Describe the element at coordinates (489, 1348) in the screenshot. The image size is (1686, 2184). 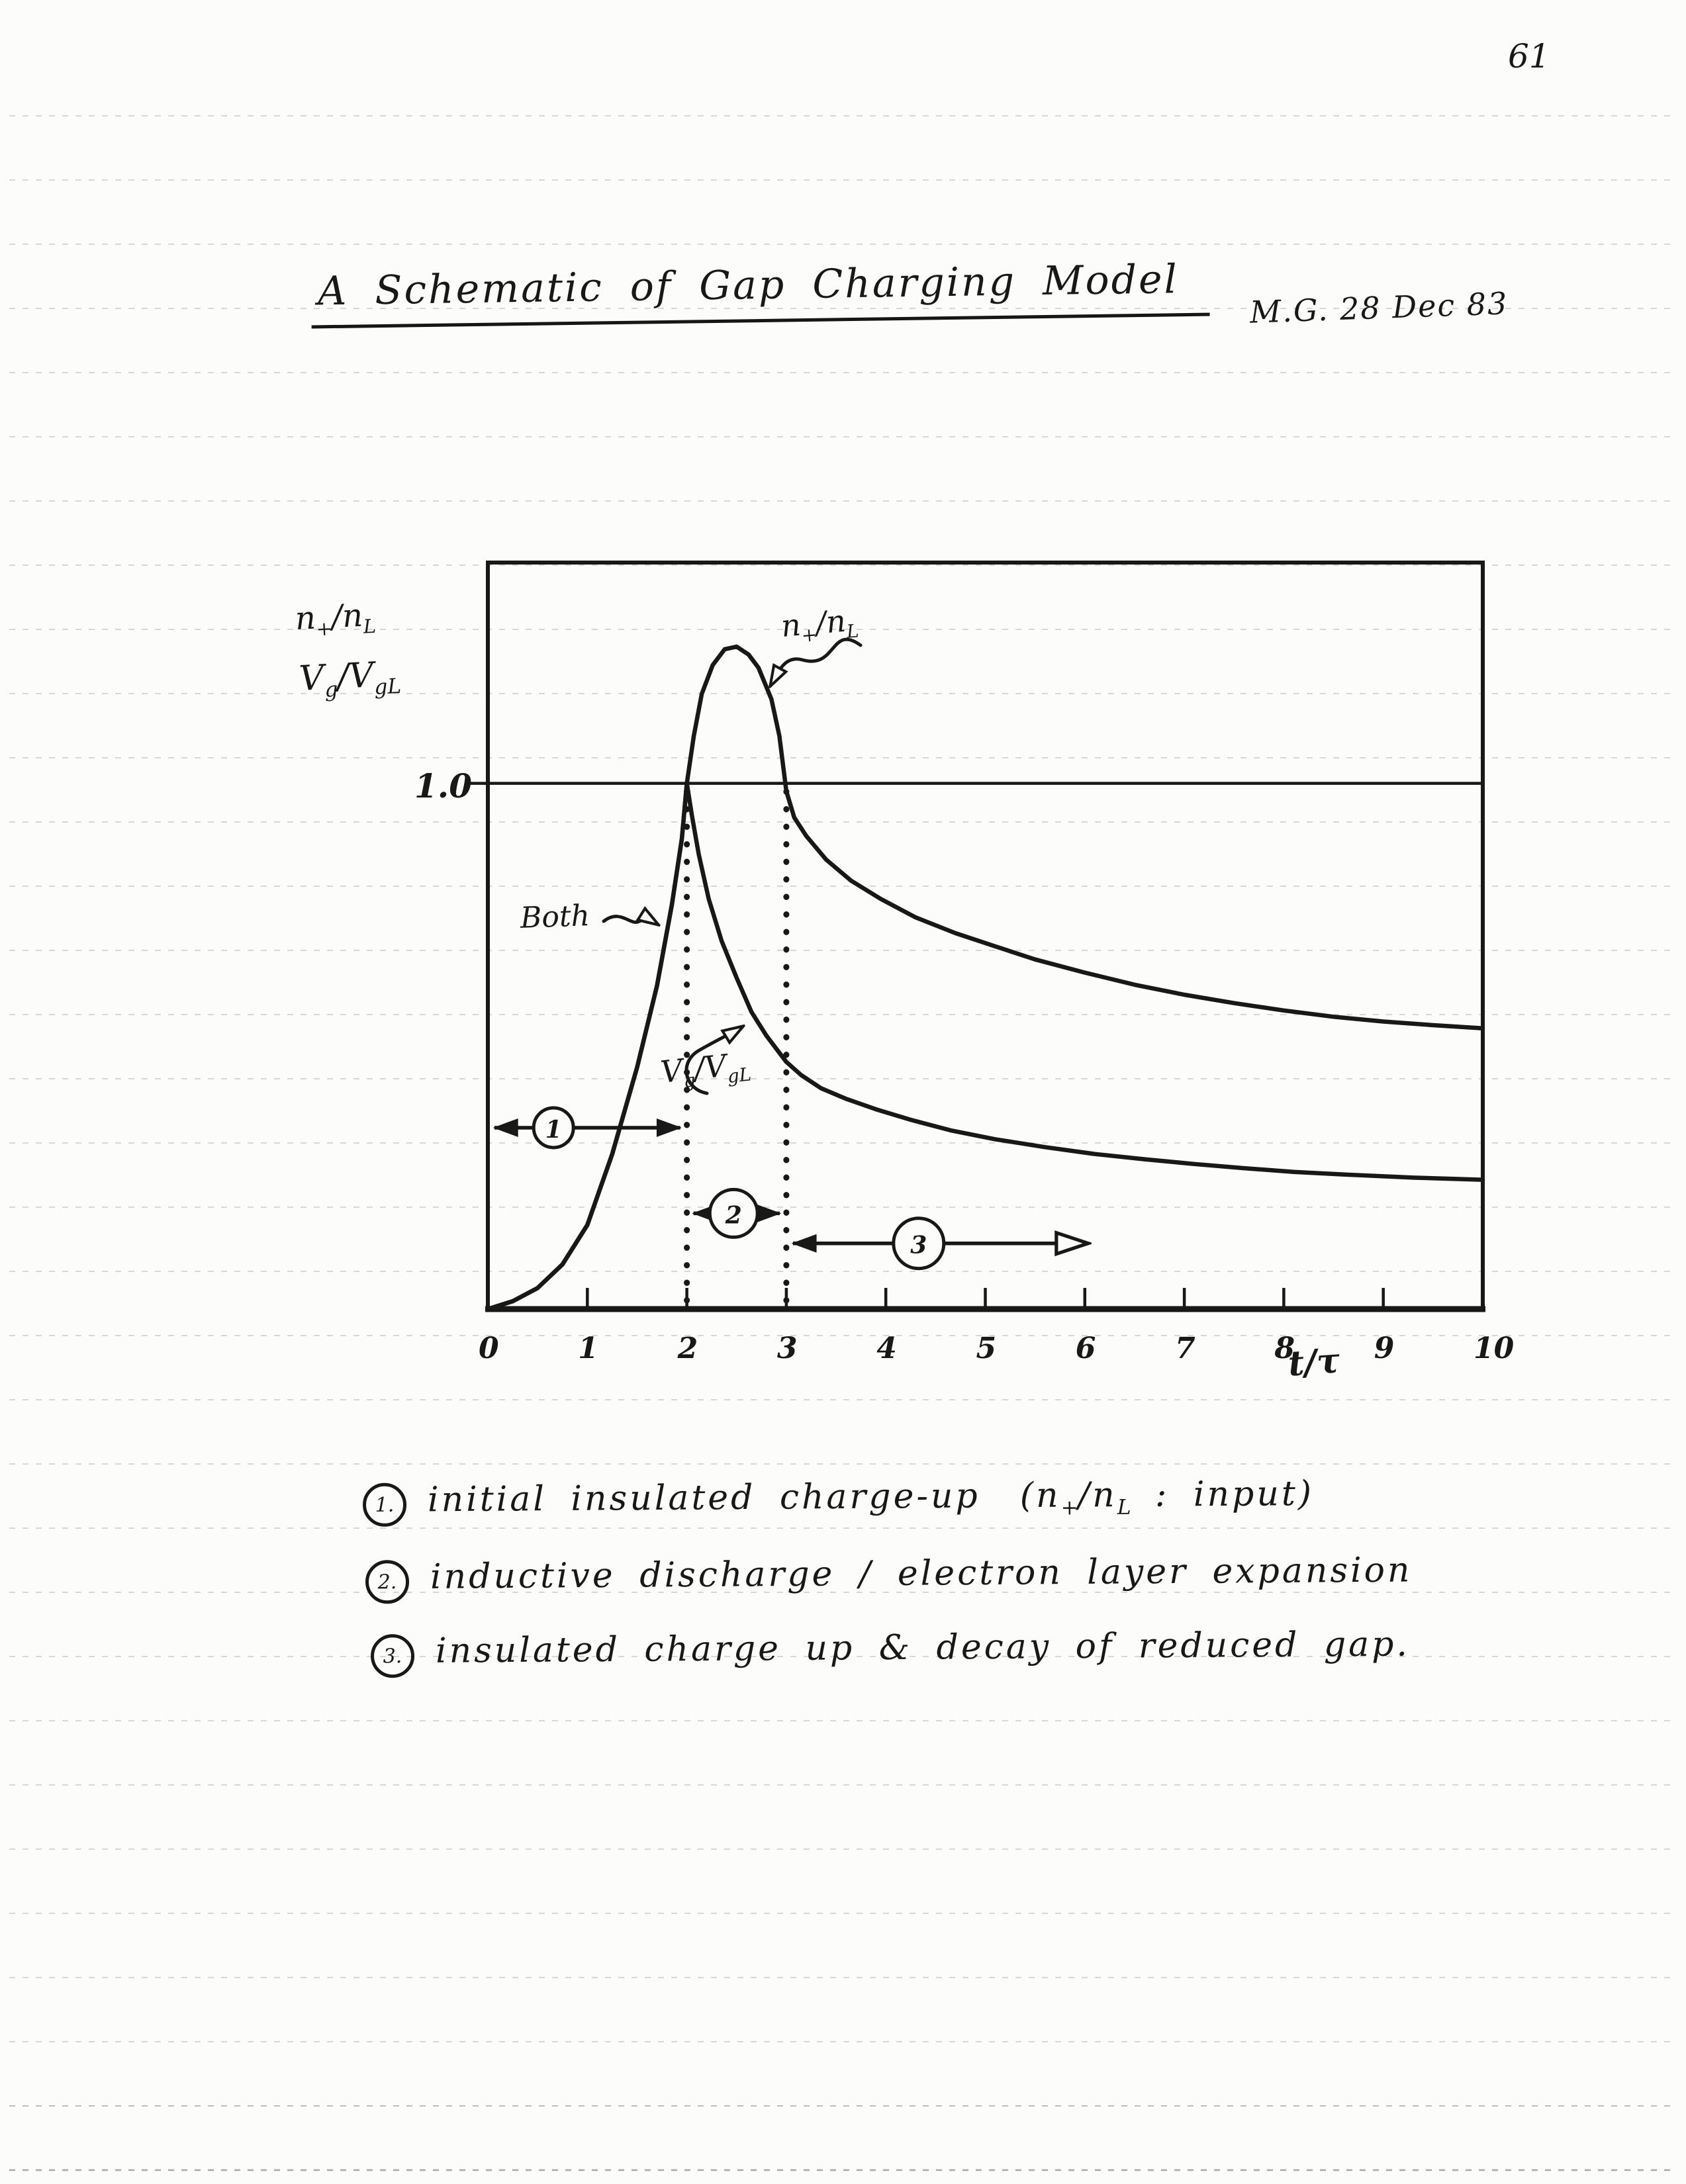
I see `x-tick-label: 0` at that location.